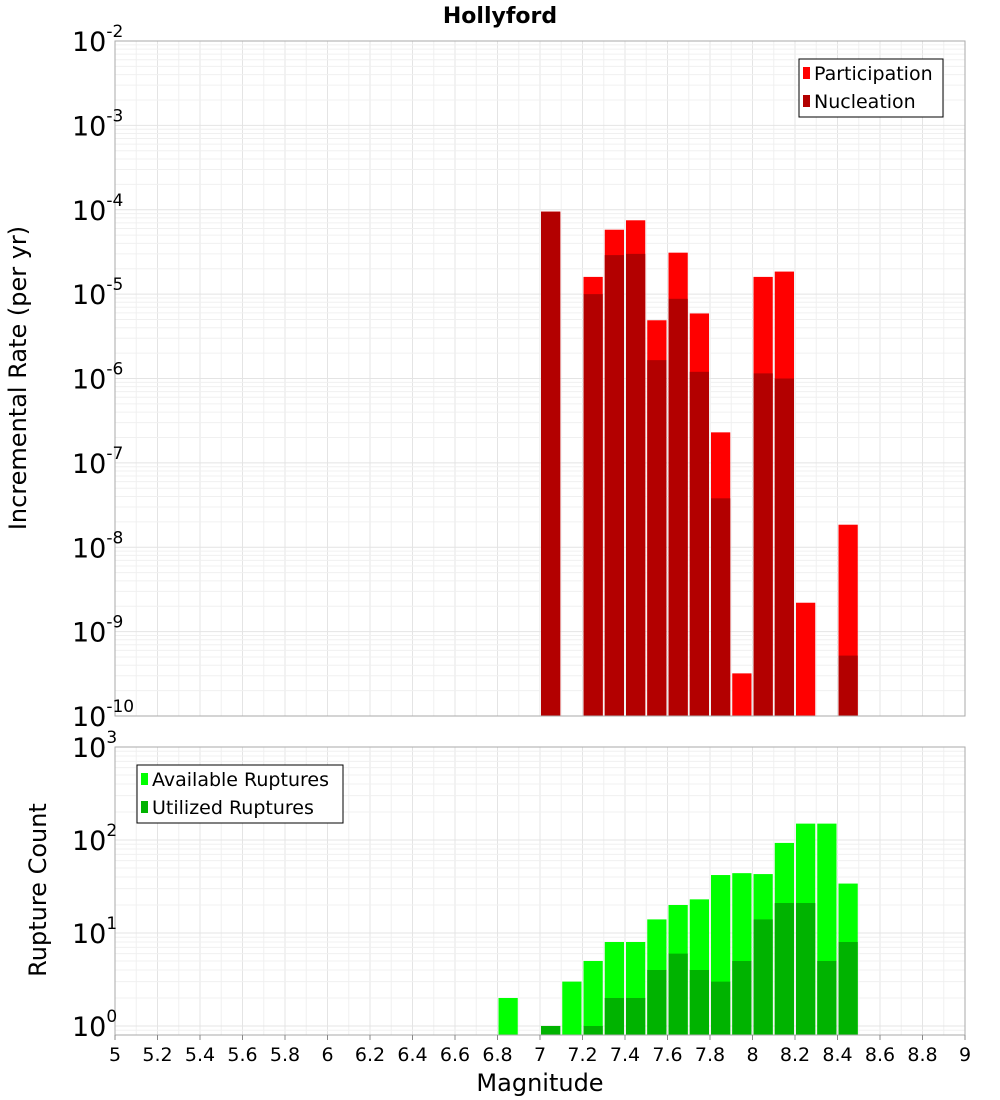 This screenshot has width=1000, height=1100. I want to click on bottom-legend-box, so click(240, 794).